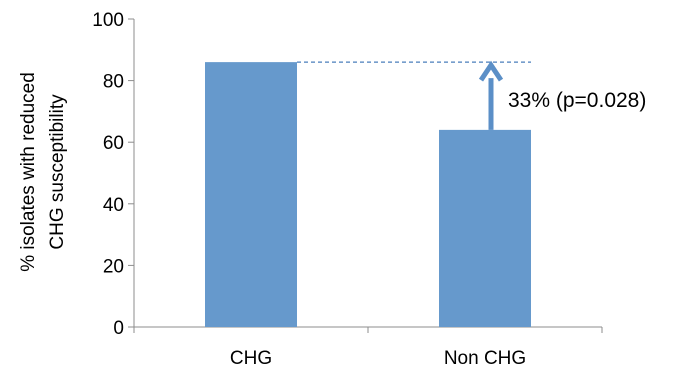  I want to click on x-tick-label: Non CHG, so click(485, 358).